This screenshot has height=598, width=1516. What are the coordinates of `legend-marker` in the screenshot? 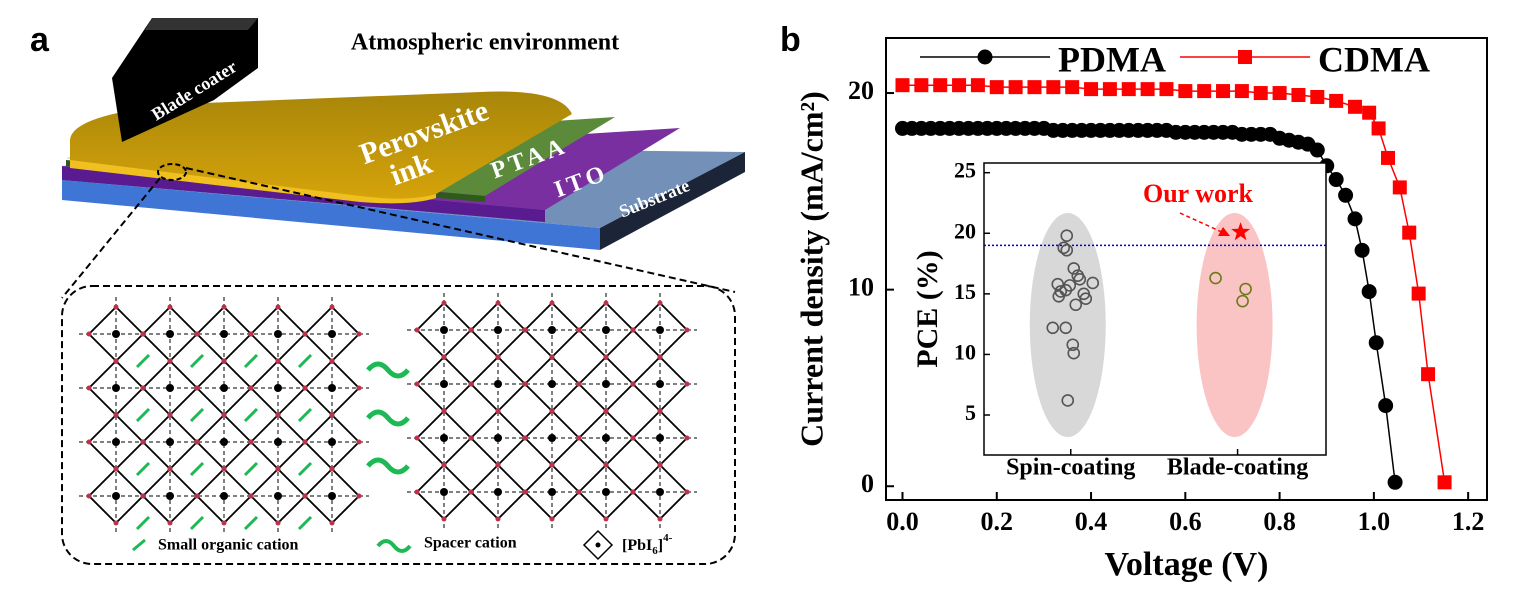 It's located at (1245, 57).